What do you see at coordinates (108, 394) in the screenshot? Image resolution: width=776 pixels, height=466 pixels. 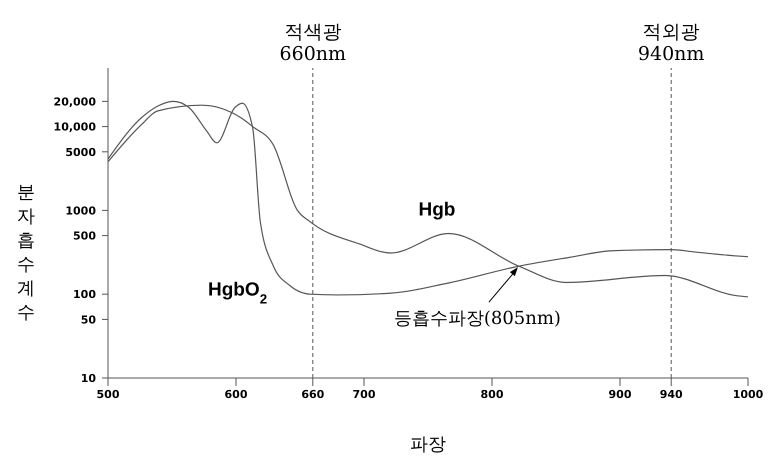 I see `x-tick-label: 500` at bounding box center [108, 394].